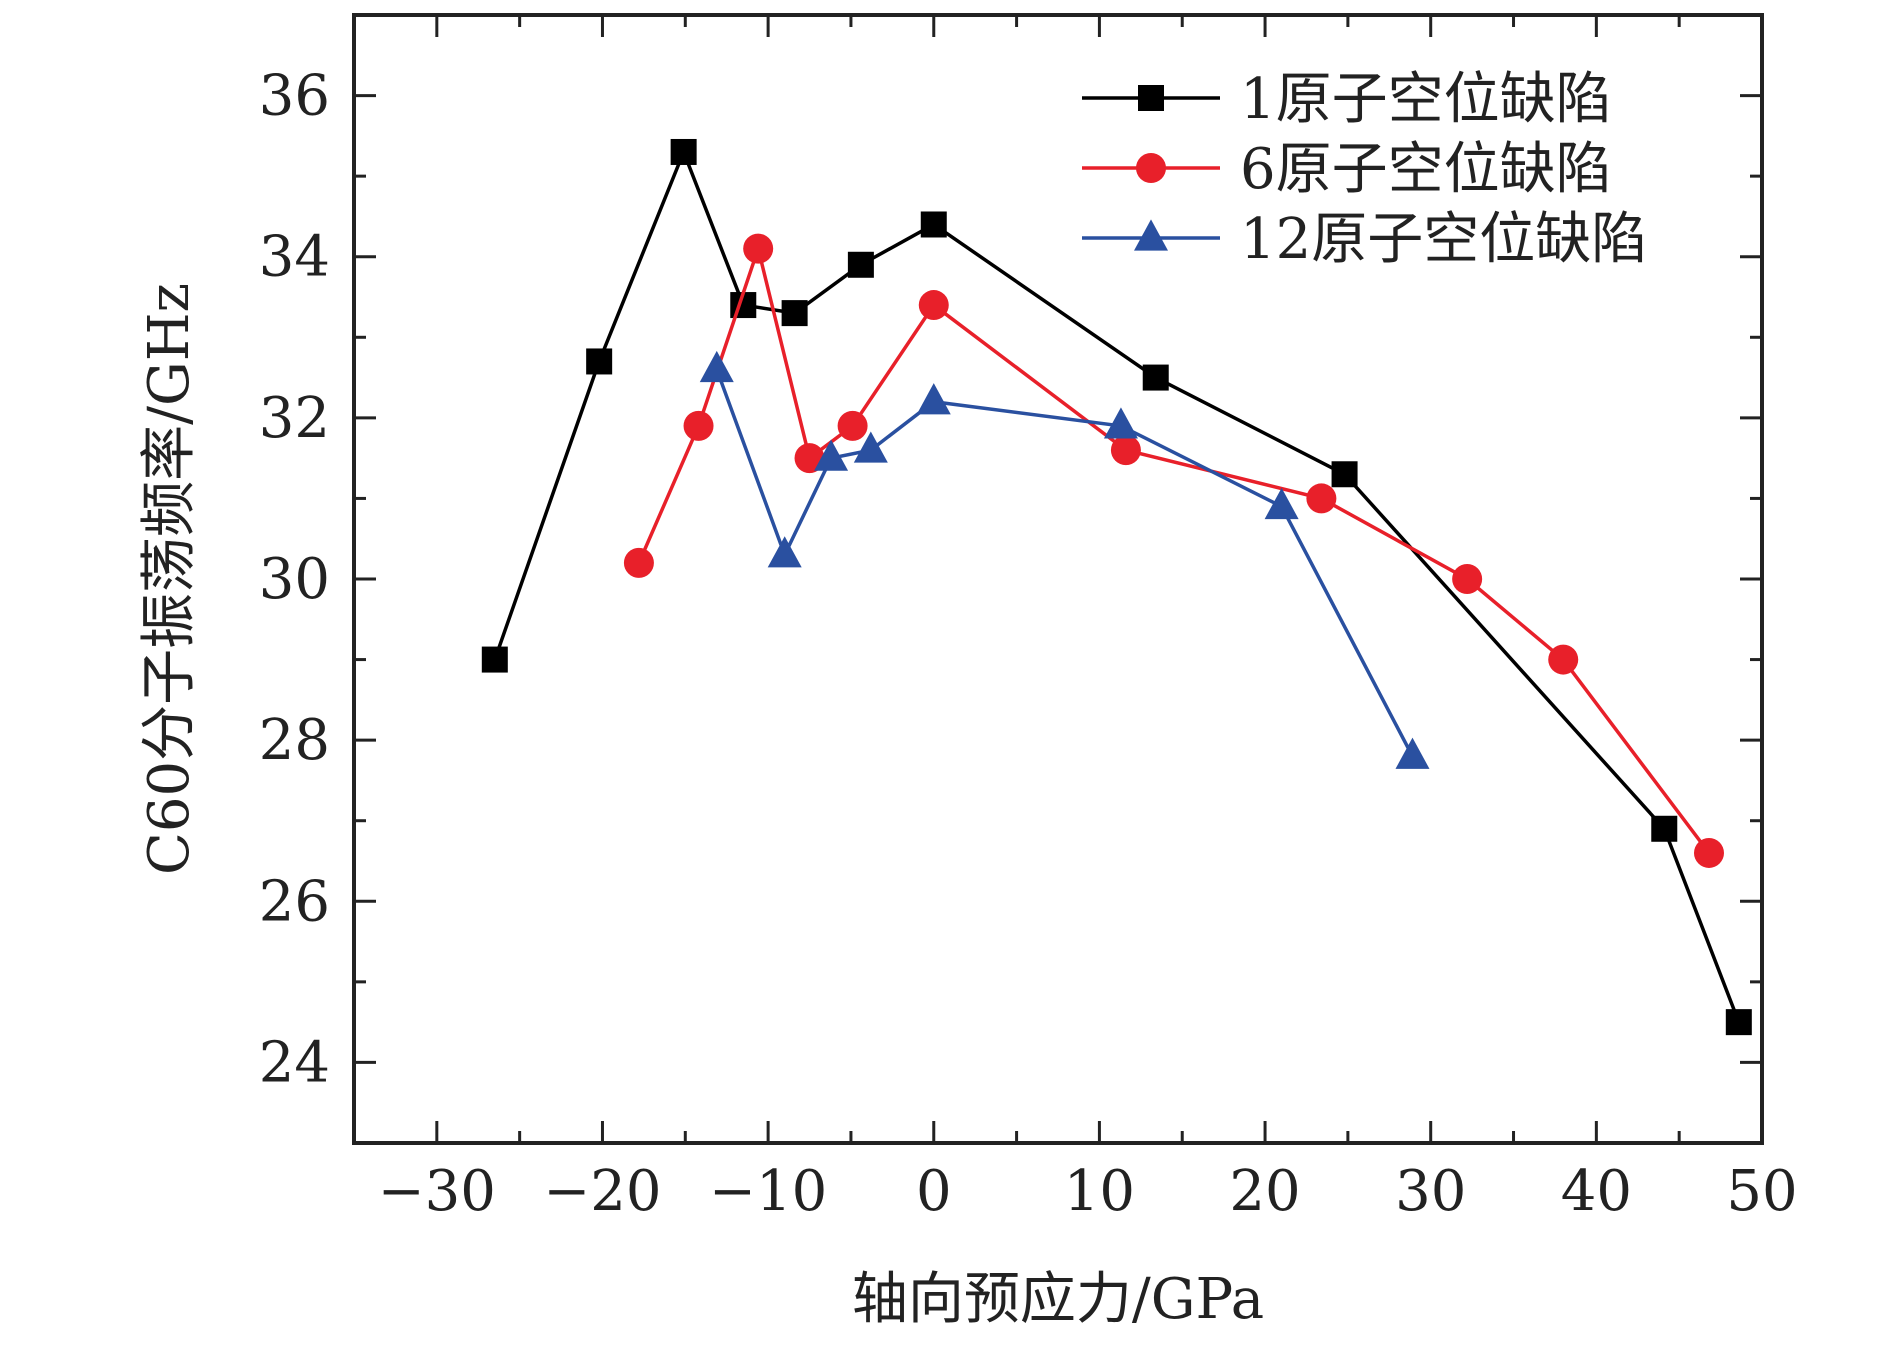  What do you see at coordinates (169, 579) in the screenshot?
I see `y-axis-title: C60分子振荡频率/GHz` at bounding box center [169, 579].